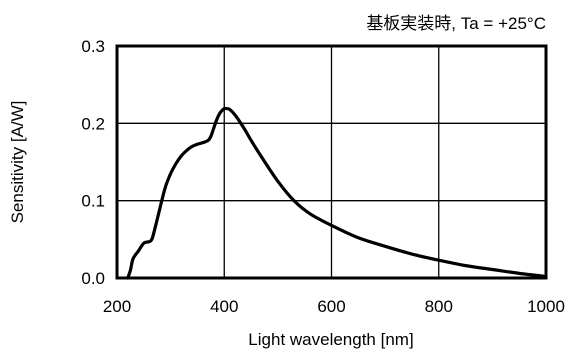 The width and height of the screenshot is (572, 357). I want to click on y-tick-labels: 0.0 0.1 0.2 0.3, so click(93, 162).